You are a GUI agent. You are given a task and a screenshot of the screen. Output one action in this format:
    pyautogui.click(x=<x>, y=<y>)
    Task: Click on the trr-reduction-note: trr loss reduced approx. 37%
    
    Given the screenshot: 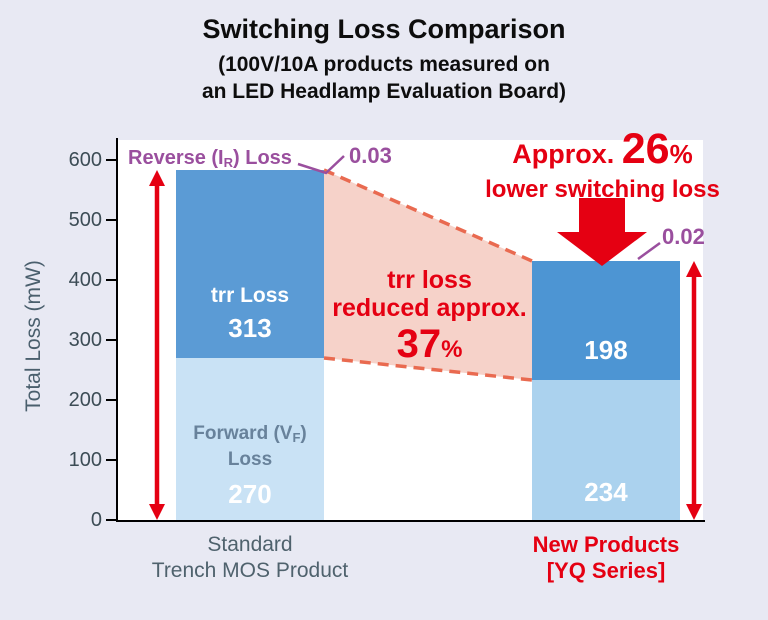 What is the action you would take?
    pyautogui.click(x=429, y=320)
    